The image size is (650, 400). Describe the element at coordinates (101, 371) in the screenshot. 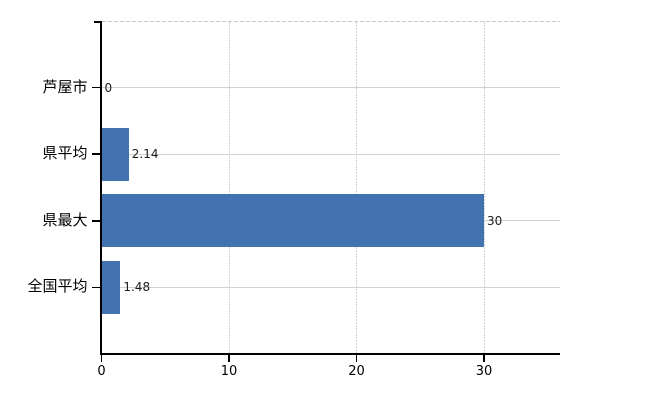

I see `x-tick-label-0: 0` at that location.